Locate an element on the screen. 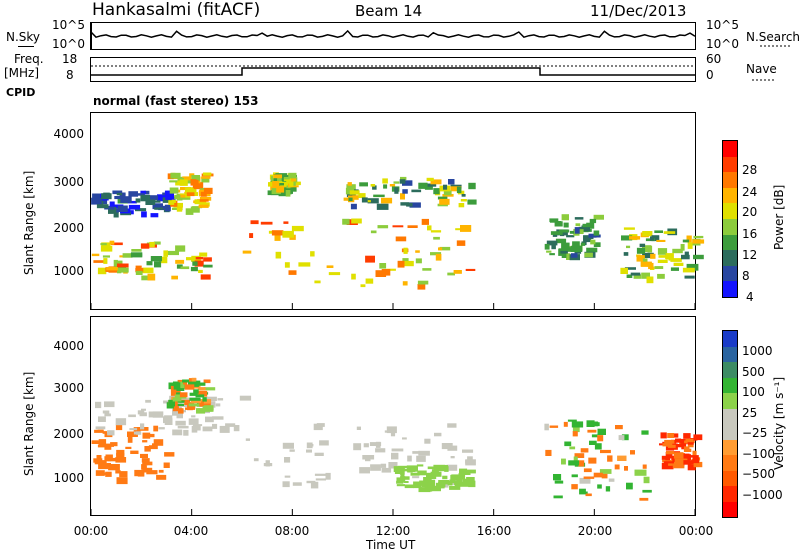 The width and height of the screenshot is (800, 554). nsky-trace is located at coordinates (393, 34).